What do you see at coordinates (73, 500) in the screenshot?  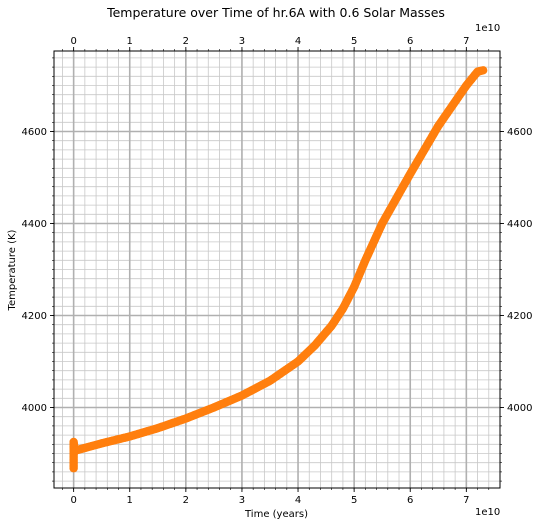 I see `x-tick-label: 0` at bounding box center [73, 500].